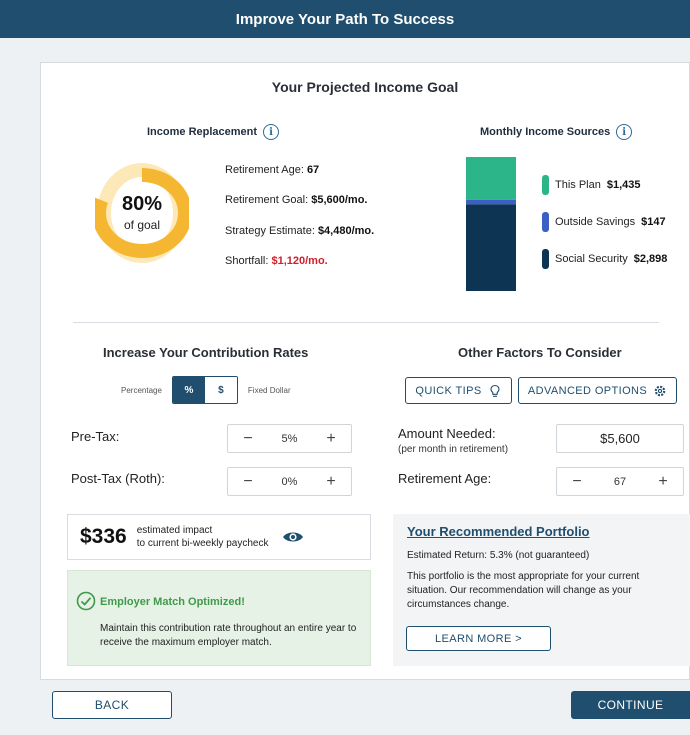 The width and height of the screenshot is (690, 735). I want to click on portfolio-title-link: Your Recommended Portfolio, so click(498, 531).